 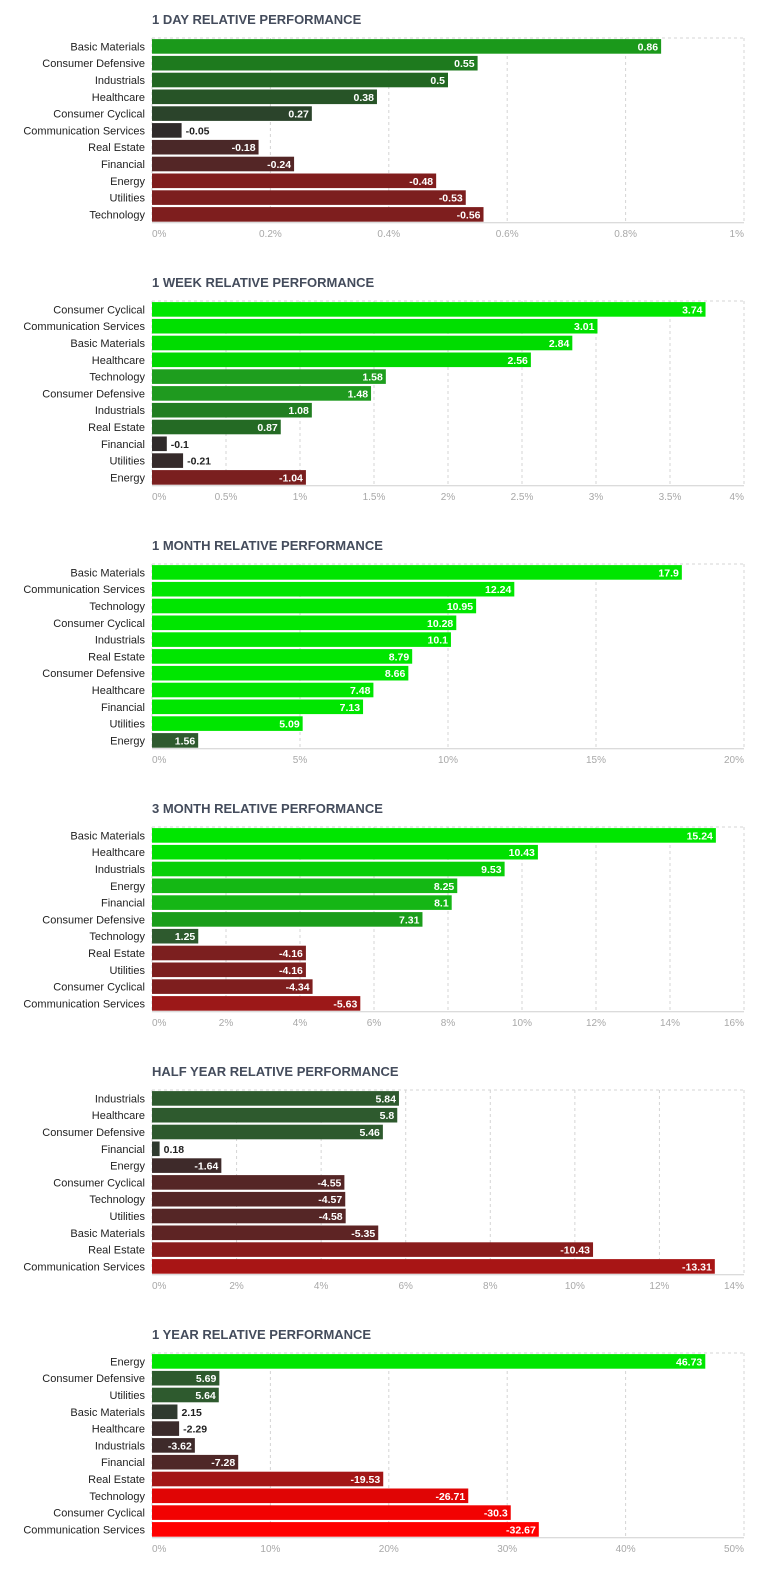 I want to click on chart-title: 1 MONTH RELATIVE PERFORMANCE, so click(x=267, y=545).